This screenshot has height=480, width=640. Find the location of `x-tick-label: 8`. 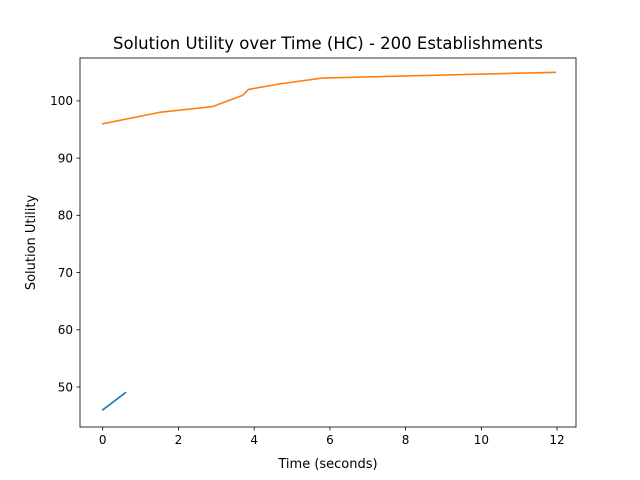

x-tick-label: 8 is located at coordinates (406, 440).